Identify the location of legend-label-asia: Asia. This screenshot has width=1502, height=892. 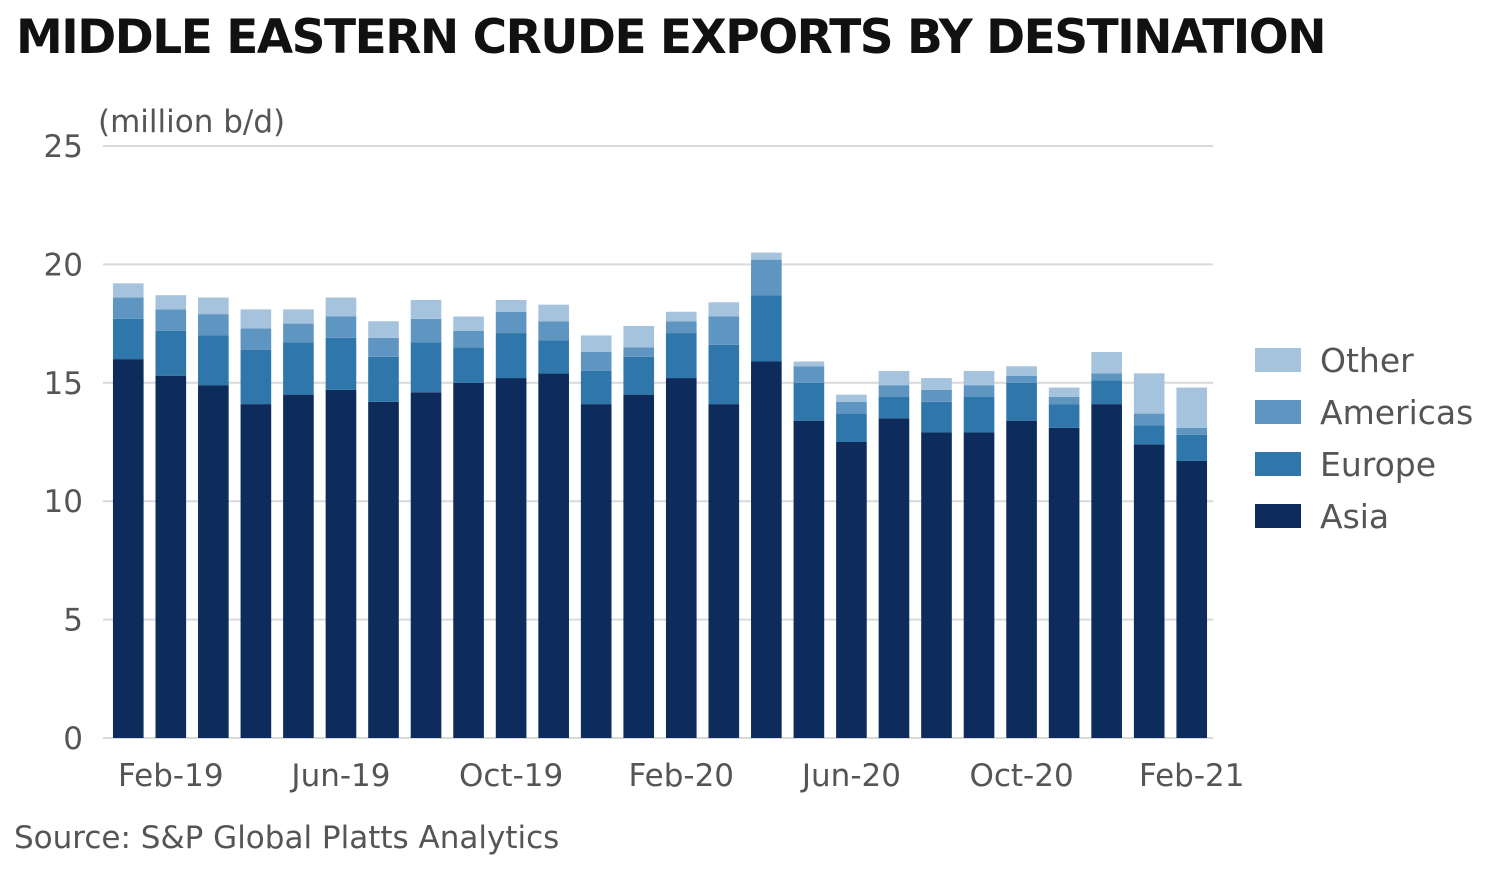
(1354, 516).